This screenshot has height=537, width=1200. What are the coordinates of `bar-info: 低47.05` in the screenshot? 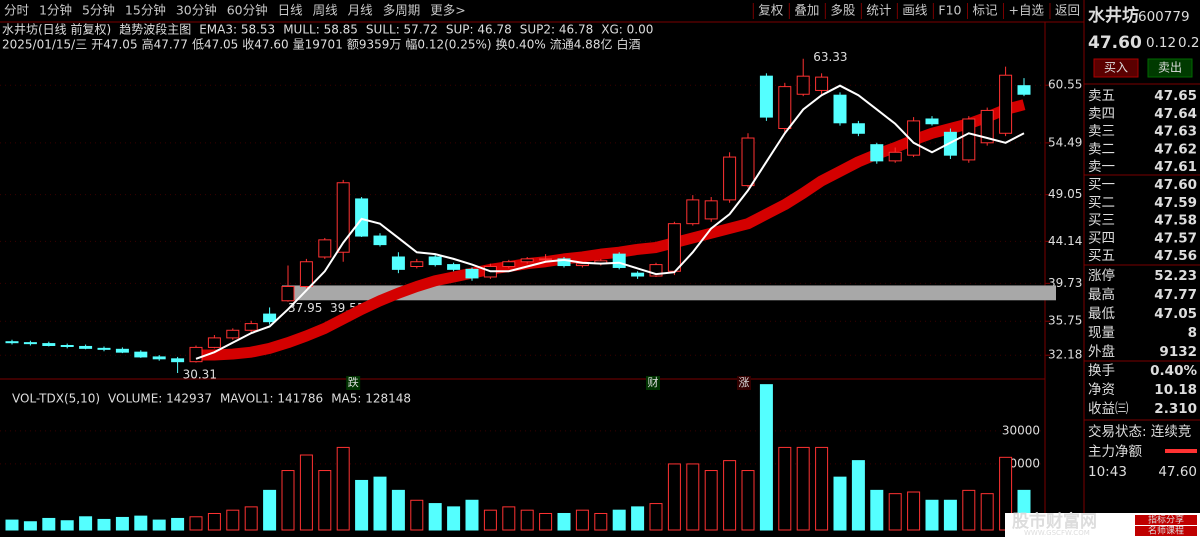 It's located at (215, 45).